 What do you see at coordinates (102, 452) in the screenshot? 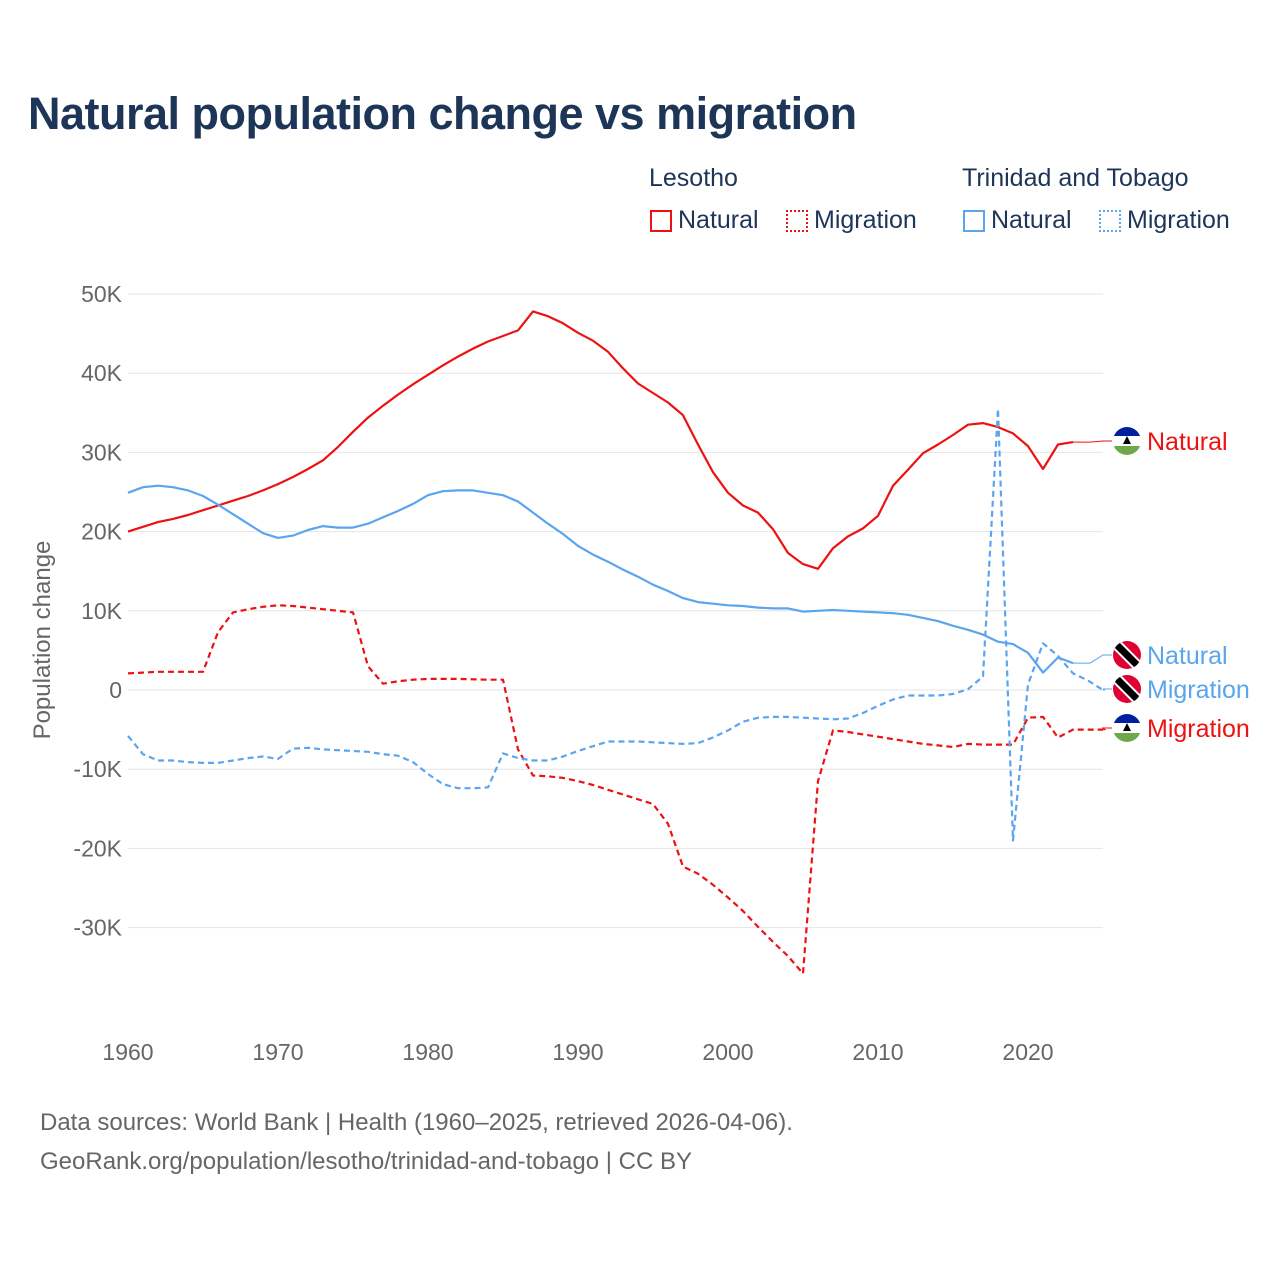
I see `y-tick-label: 30K` at bounding box center [102, 452].